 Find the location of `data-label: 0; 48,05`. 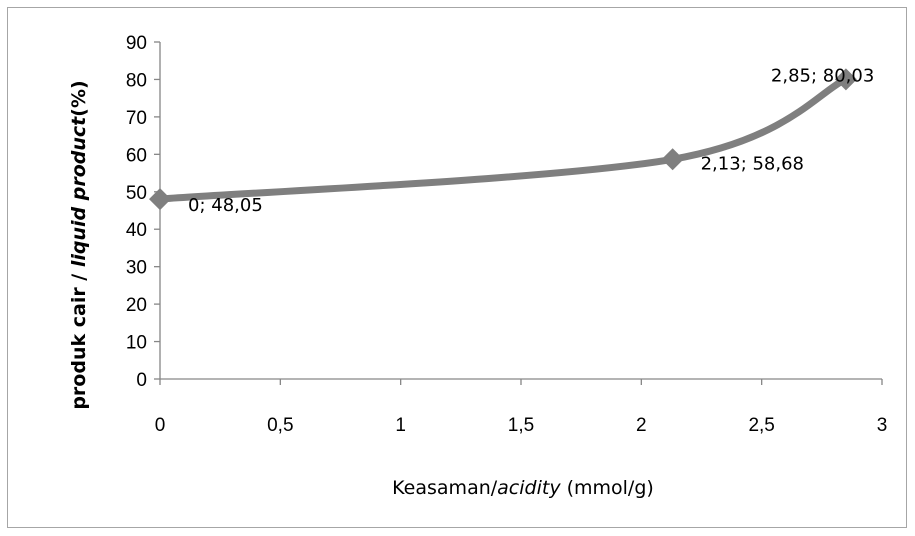

data-label: 0; 48,05 is located at coordinates (225, 205).